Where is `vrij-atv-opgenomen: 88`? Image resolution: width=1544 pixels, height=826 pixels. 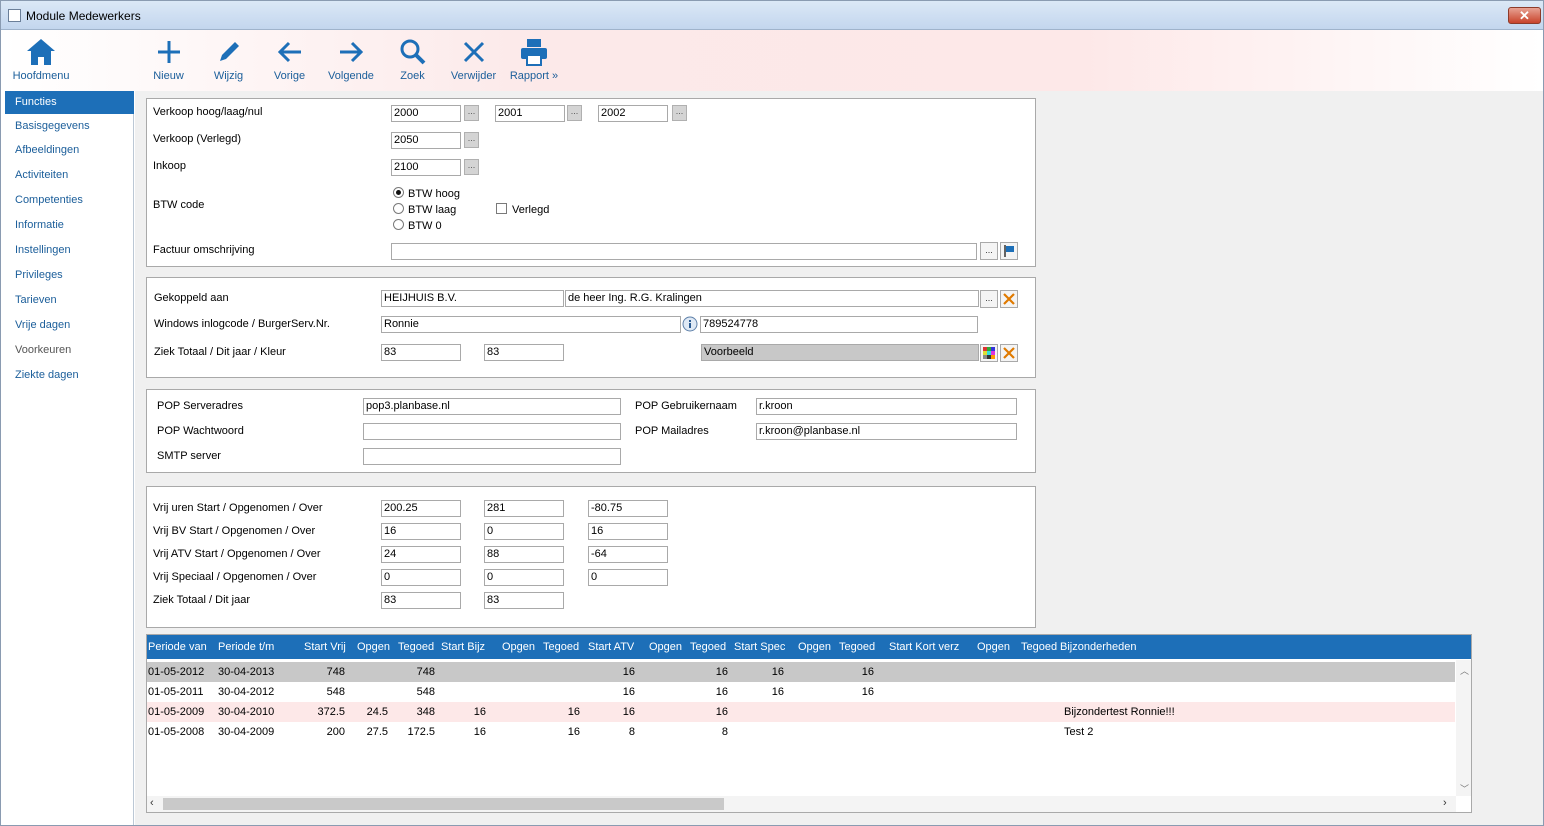 vrij-atv-opgenomen: 88 is located at coordinates (524, 554).